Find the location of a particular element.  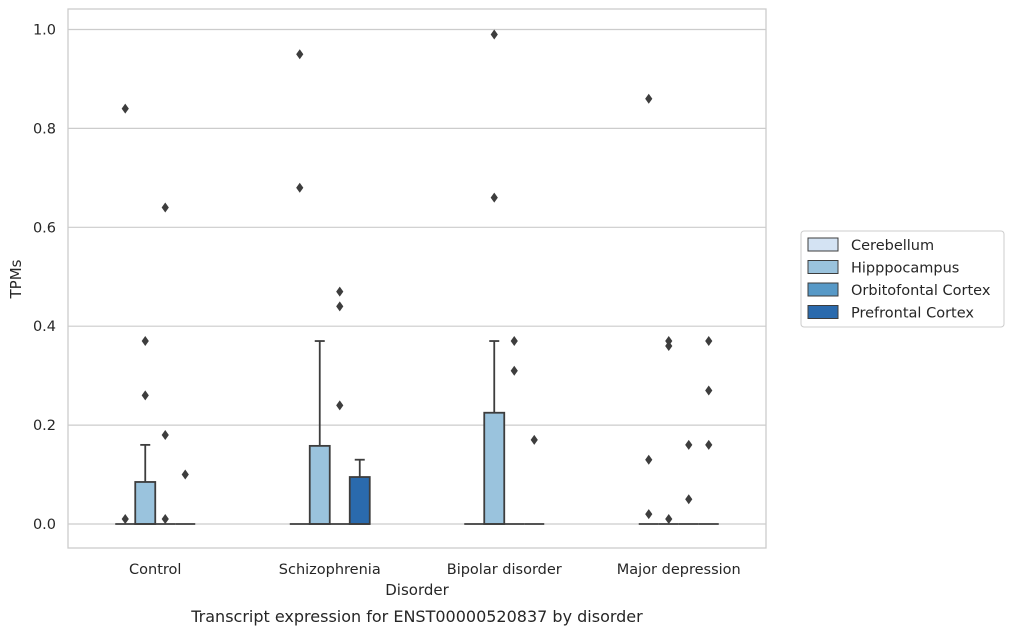

y-tick-label: 0.2 is located at coordinates (44, 426).